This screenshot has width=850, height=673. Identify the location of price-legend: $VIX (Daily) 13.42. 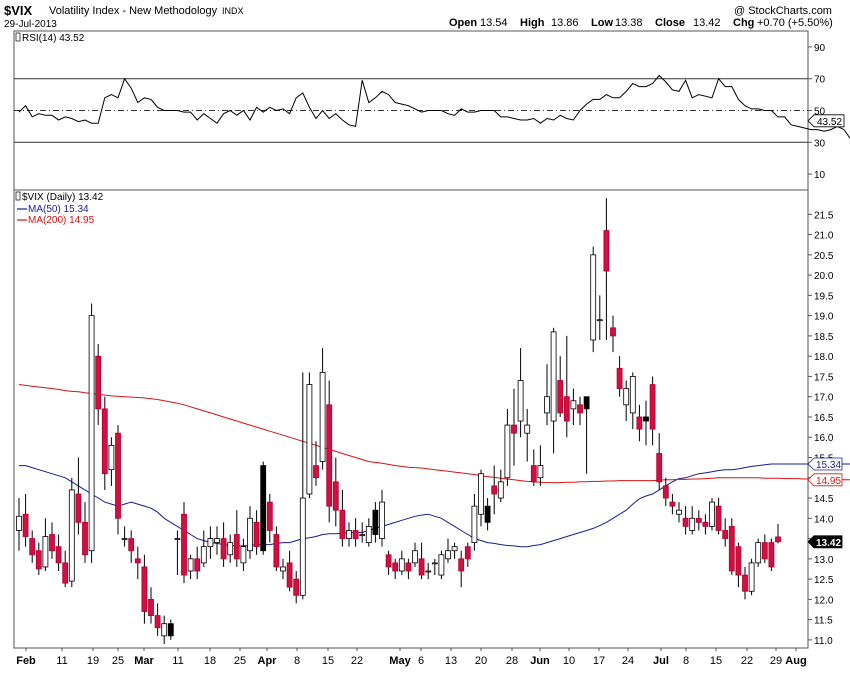
(63, 197).